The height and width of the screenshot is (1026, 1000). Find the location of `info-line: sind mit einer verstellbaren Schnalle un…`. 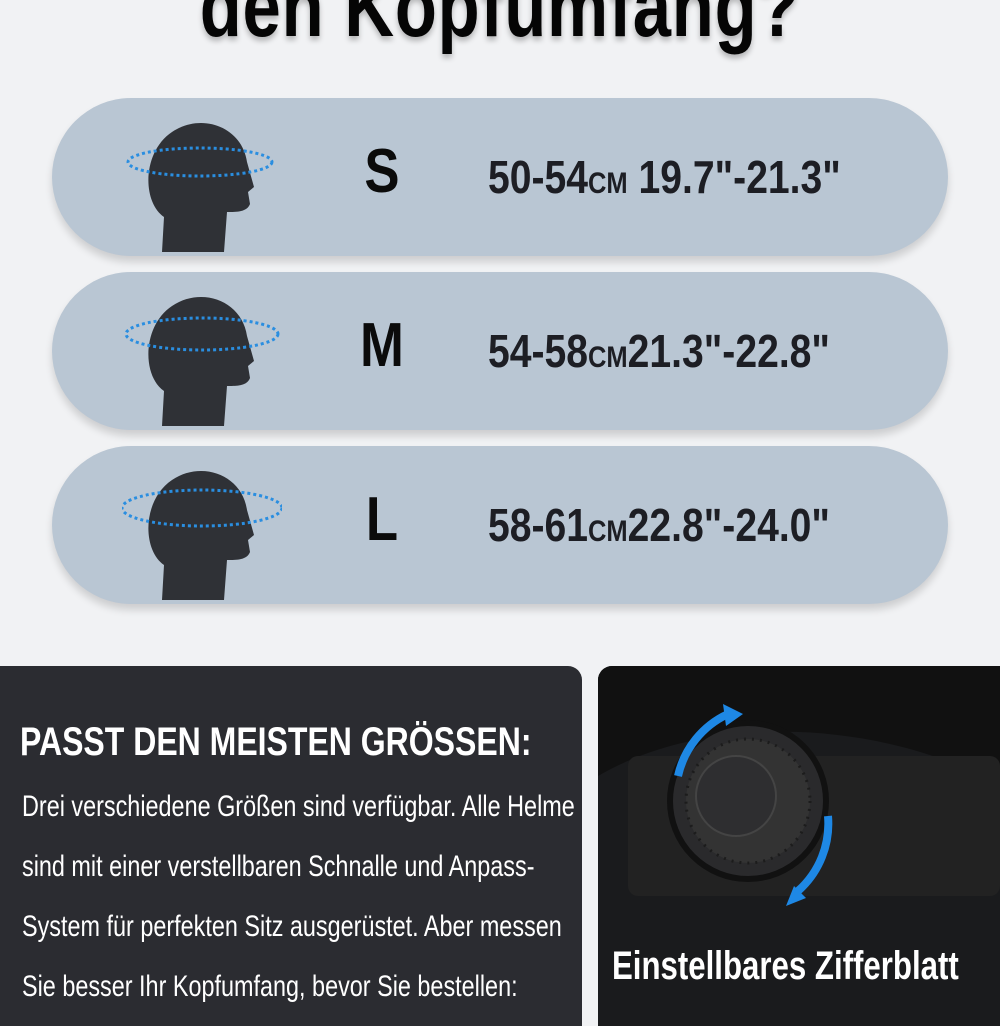

info-line: sind mit einer verstellbaren Schnalle un… is located at coordinates (278, 866).